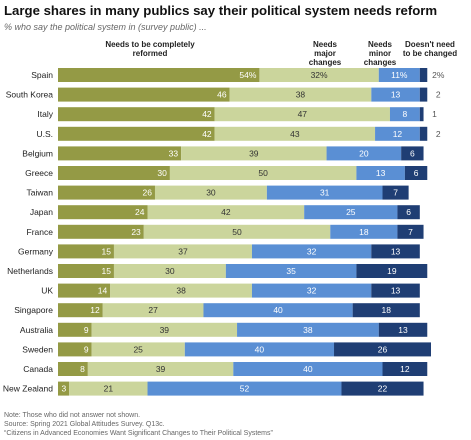 The image size is (471, 440). I want to click on value-label-japan-minor-changes: 25, so click(351, 212).